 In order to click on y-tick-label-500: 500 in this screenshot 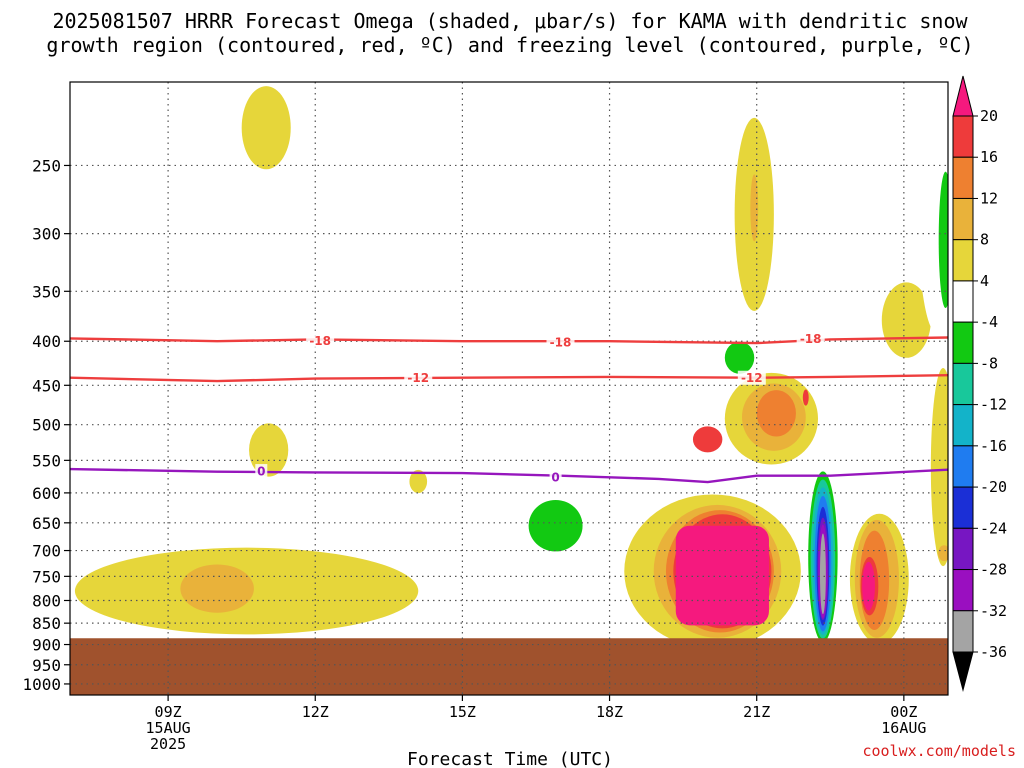, I will do `click(46, 425)`.